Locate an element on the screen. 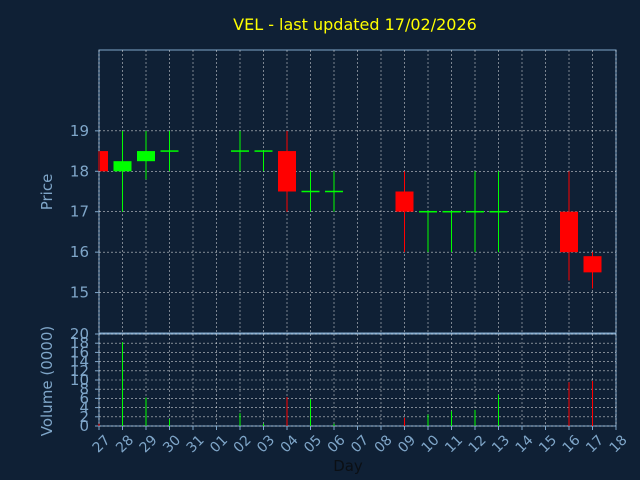 The width and height of the screenshot is (640, 480). volume-tick-label: 16 is located at coordinates (79, 352).